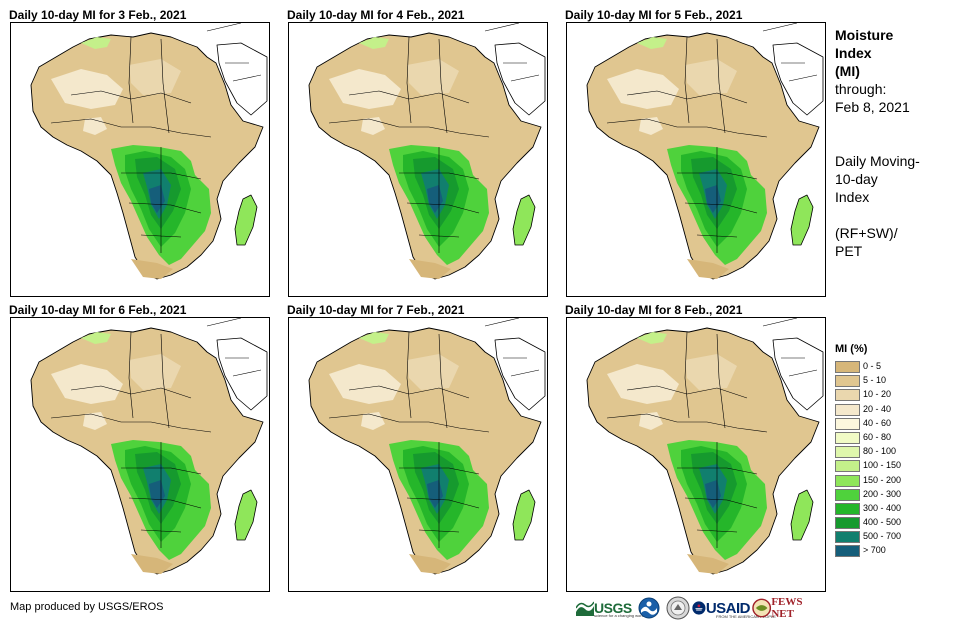  What do you see at coordinates (762, 608) in the screenshot?
I see `fews-globe-icon` at bounding box center [762, 608].